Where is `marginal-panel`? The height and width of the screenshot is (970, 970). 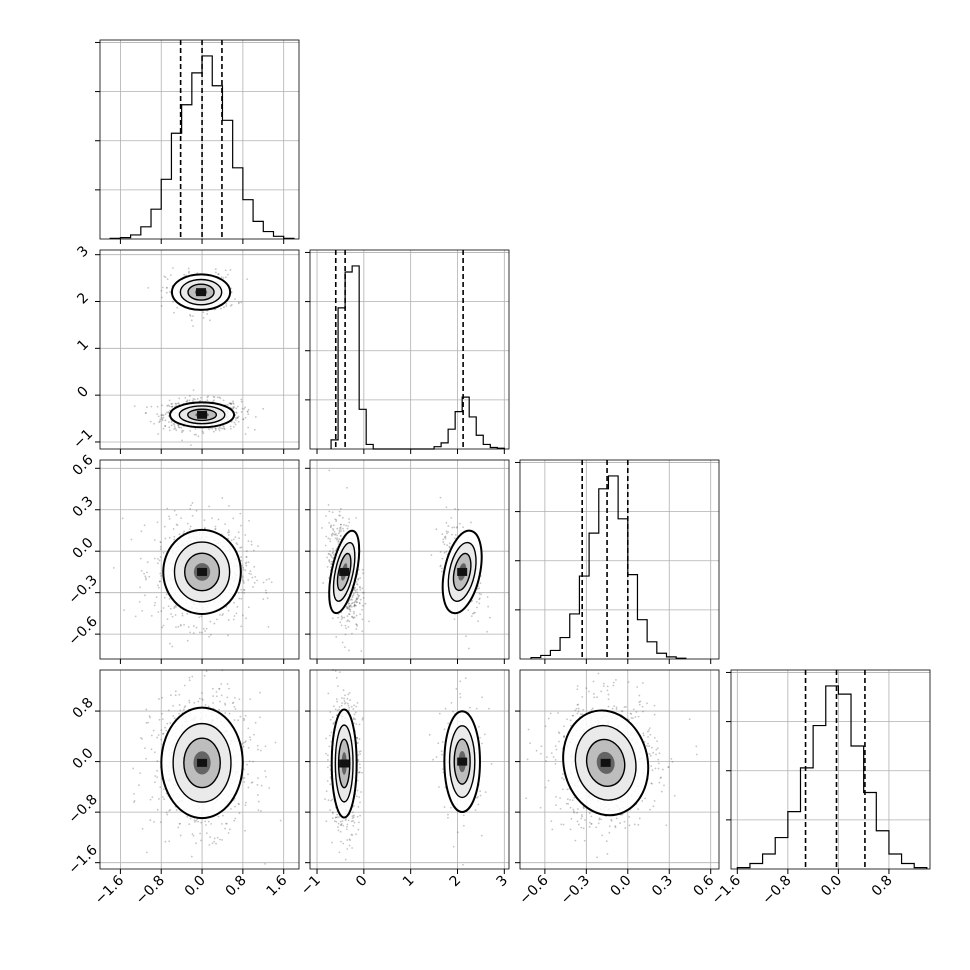
marginal-panel is located at coordinates (409, 349).